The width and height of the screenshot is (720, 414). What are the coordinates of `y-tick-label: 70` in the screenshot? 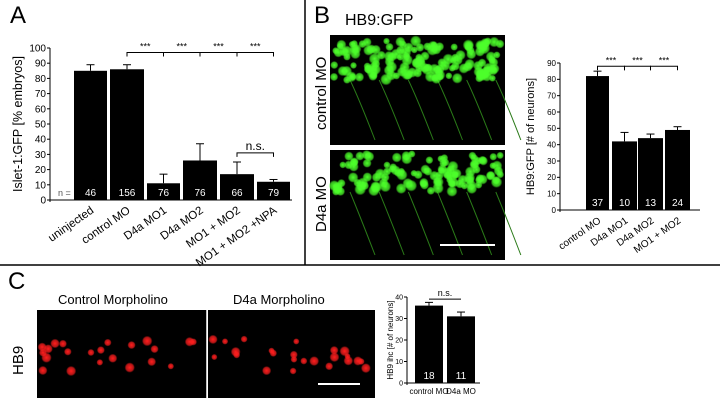 It's located at (551, 95).